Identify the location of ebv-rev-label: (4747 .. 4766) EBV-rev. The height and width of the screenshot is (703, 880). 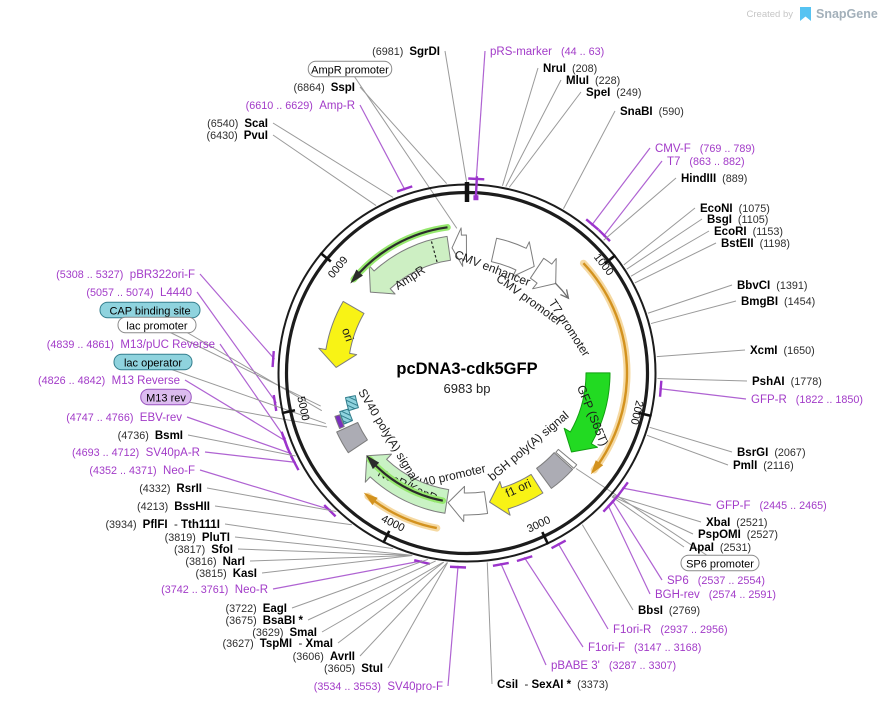
(124, 418).